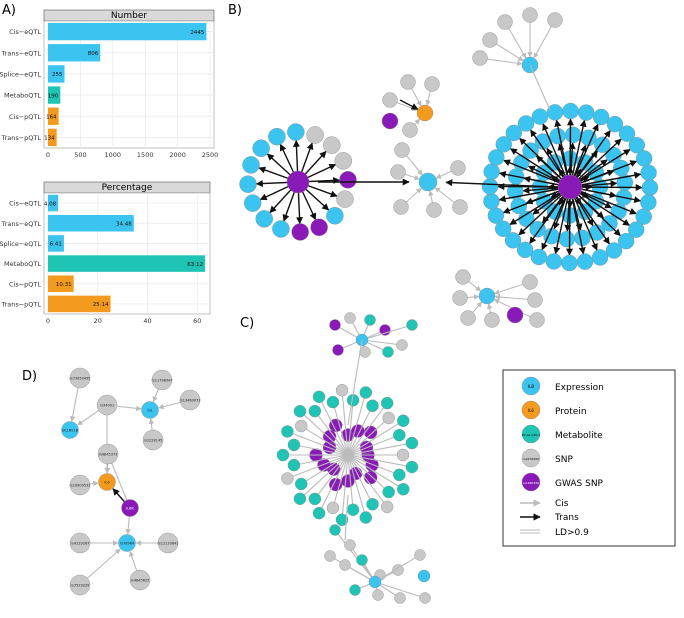 The image size is (684, 618). I want to click on legend-expression-node-label: ILB, so click(531, 386).